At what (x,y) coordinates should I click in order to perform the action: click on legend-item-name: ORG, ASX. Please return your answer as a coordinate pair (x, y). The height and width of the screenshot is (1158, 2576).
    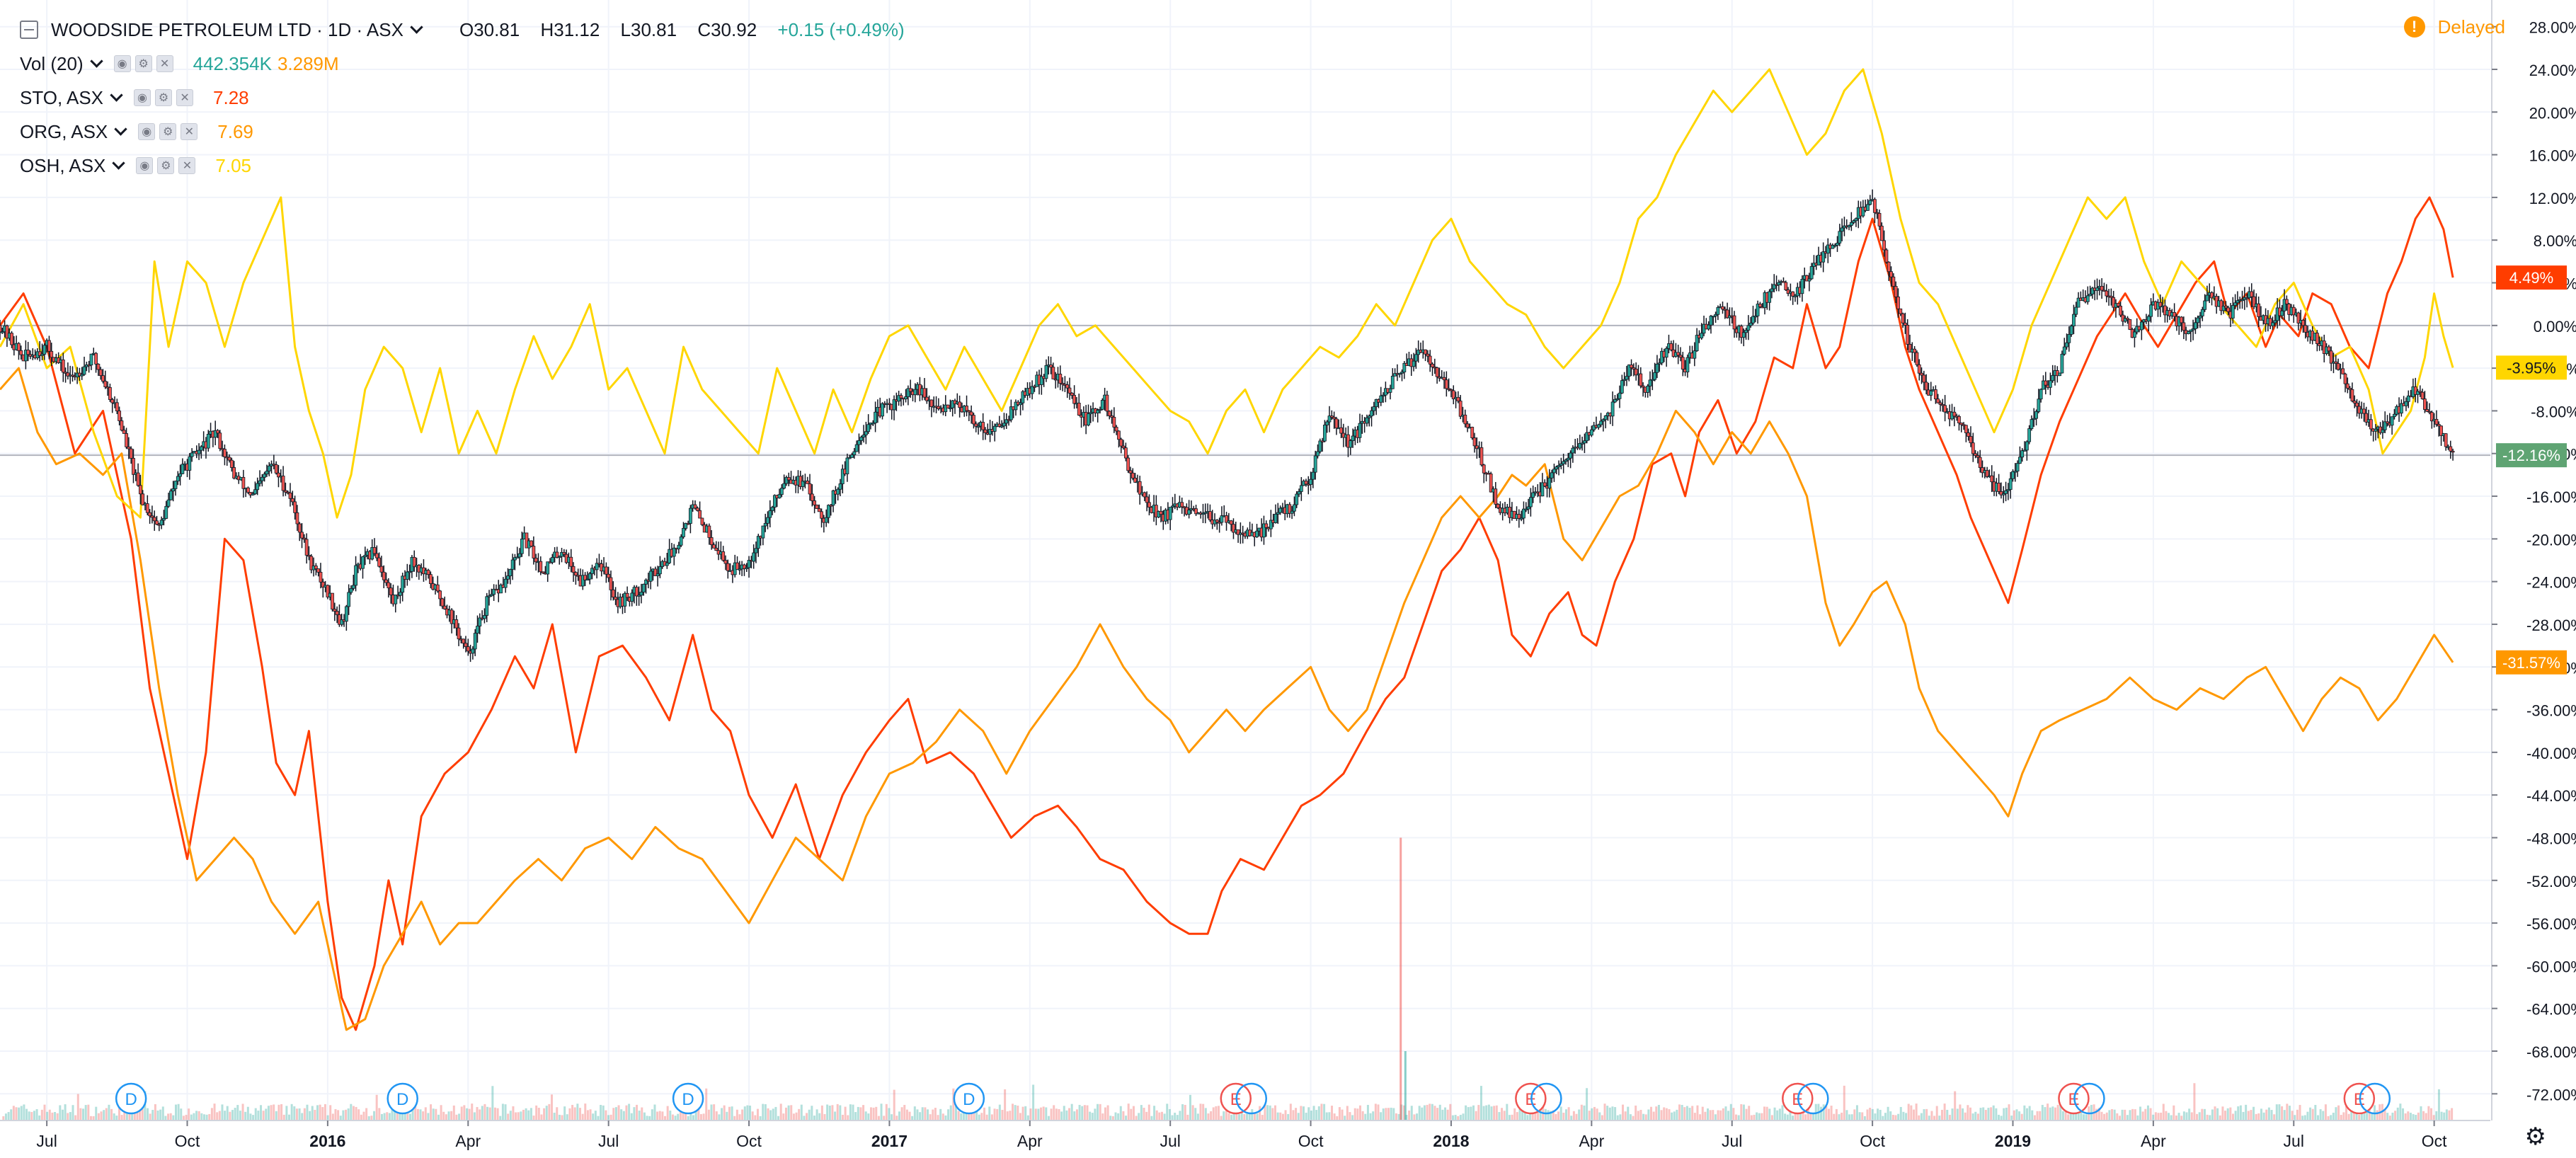
    Looking at the image, I should click on (64, 131).